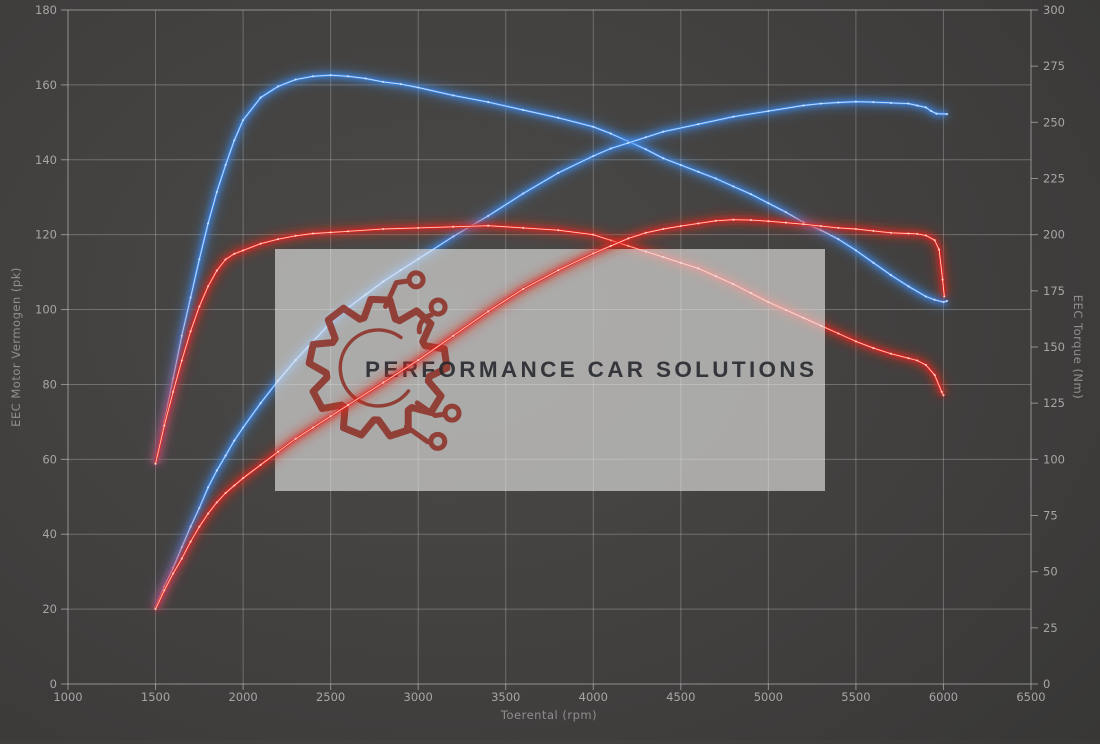  Describe the element at coordinates (1054, 403) in the screenshot. I see `y-right-tick-label: 125` at that location.